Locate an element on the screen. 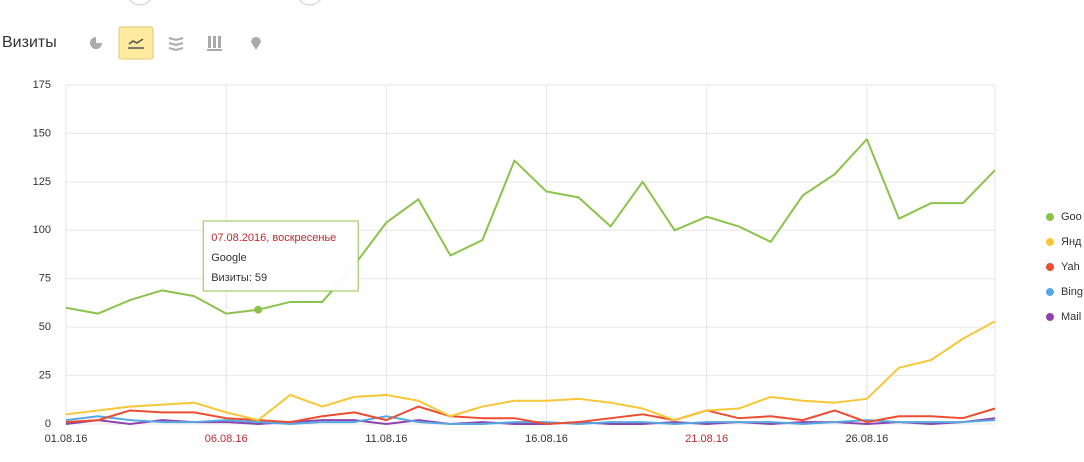 The image size is (1084, 462). y-tick-label: 0 is located at coordinates (48, 424).